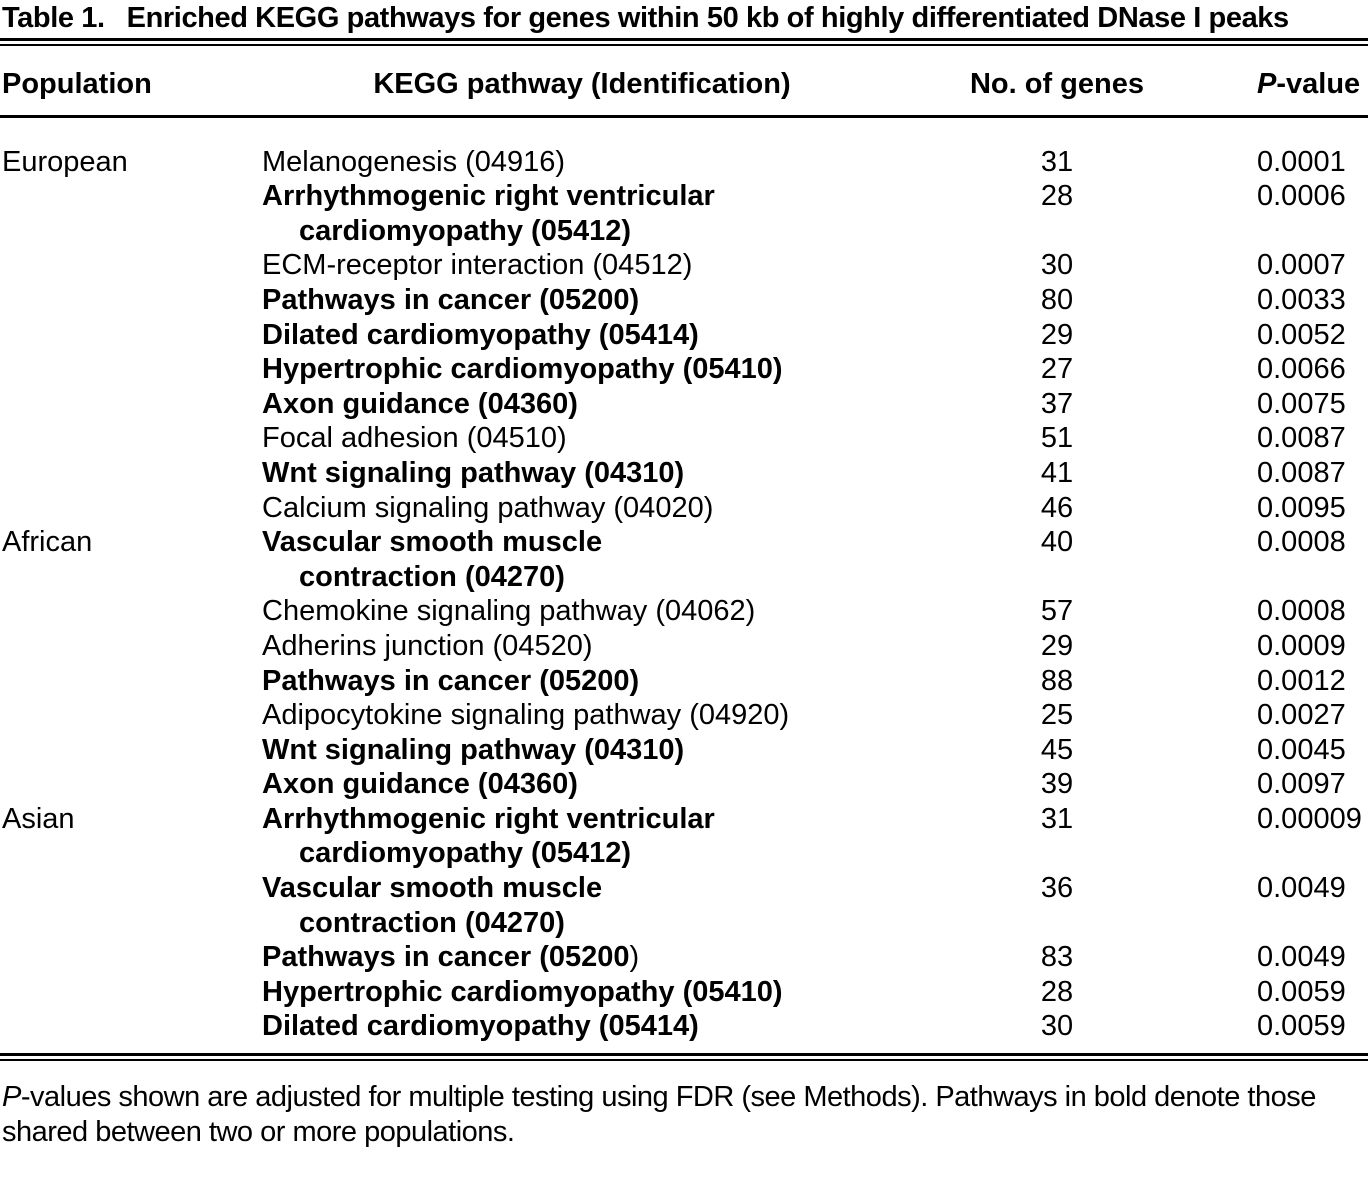  Describe the element at coordinates (1301, 299) in the screenshot. I see `pvalue-cell: 0.0033` at that location.